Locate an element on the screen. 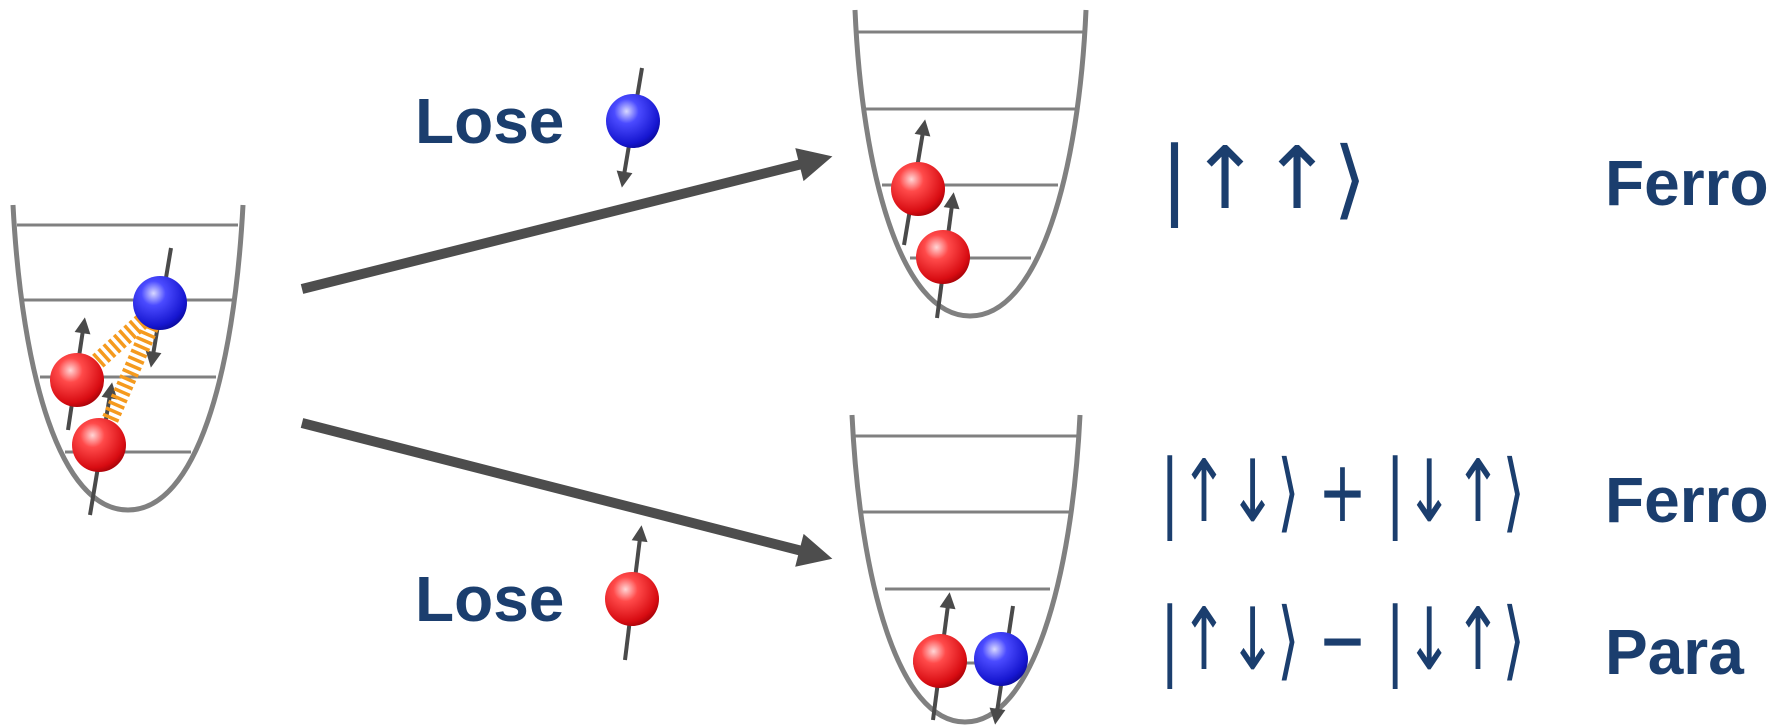 The image size is (1792, 728). transition-arrow-top is located at coordinates (566, 221).